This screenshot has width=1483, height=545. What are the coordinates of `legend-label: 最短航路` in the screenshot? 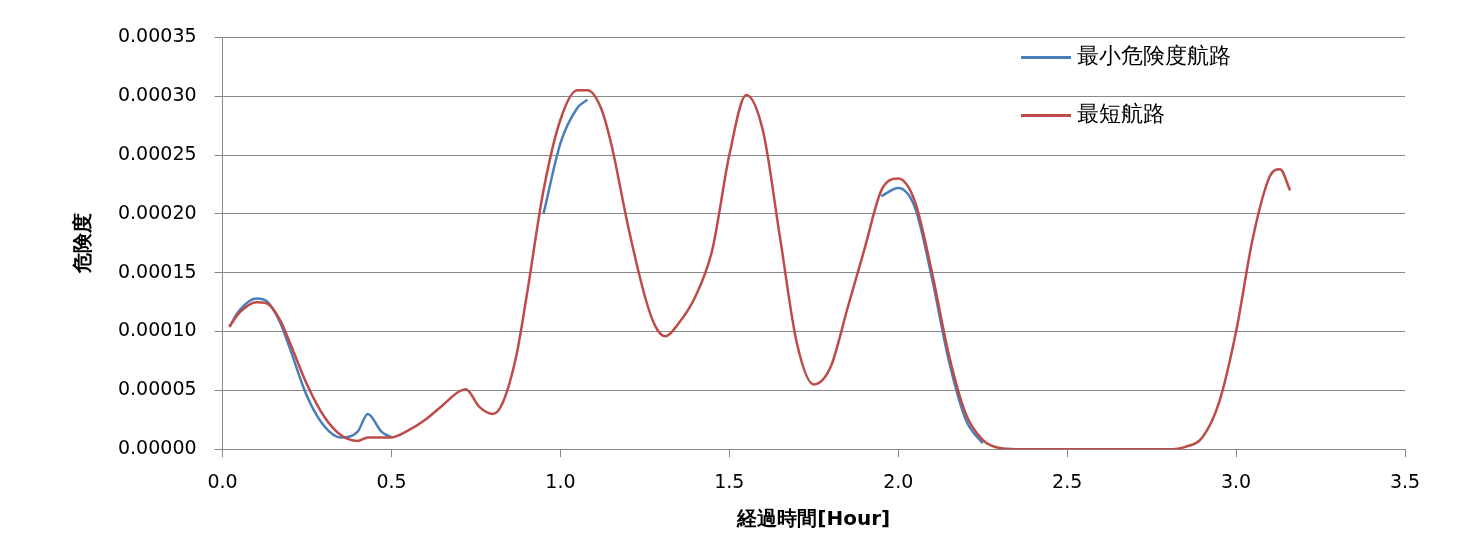 It's located at (1121, 114).